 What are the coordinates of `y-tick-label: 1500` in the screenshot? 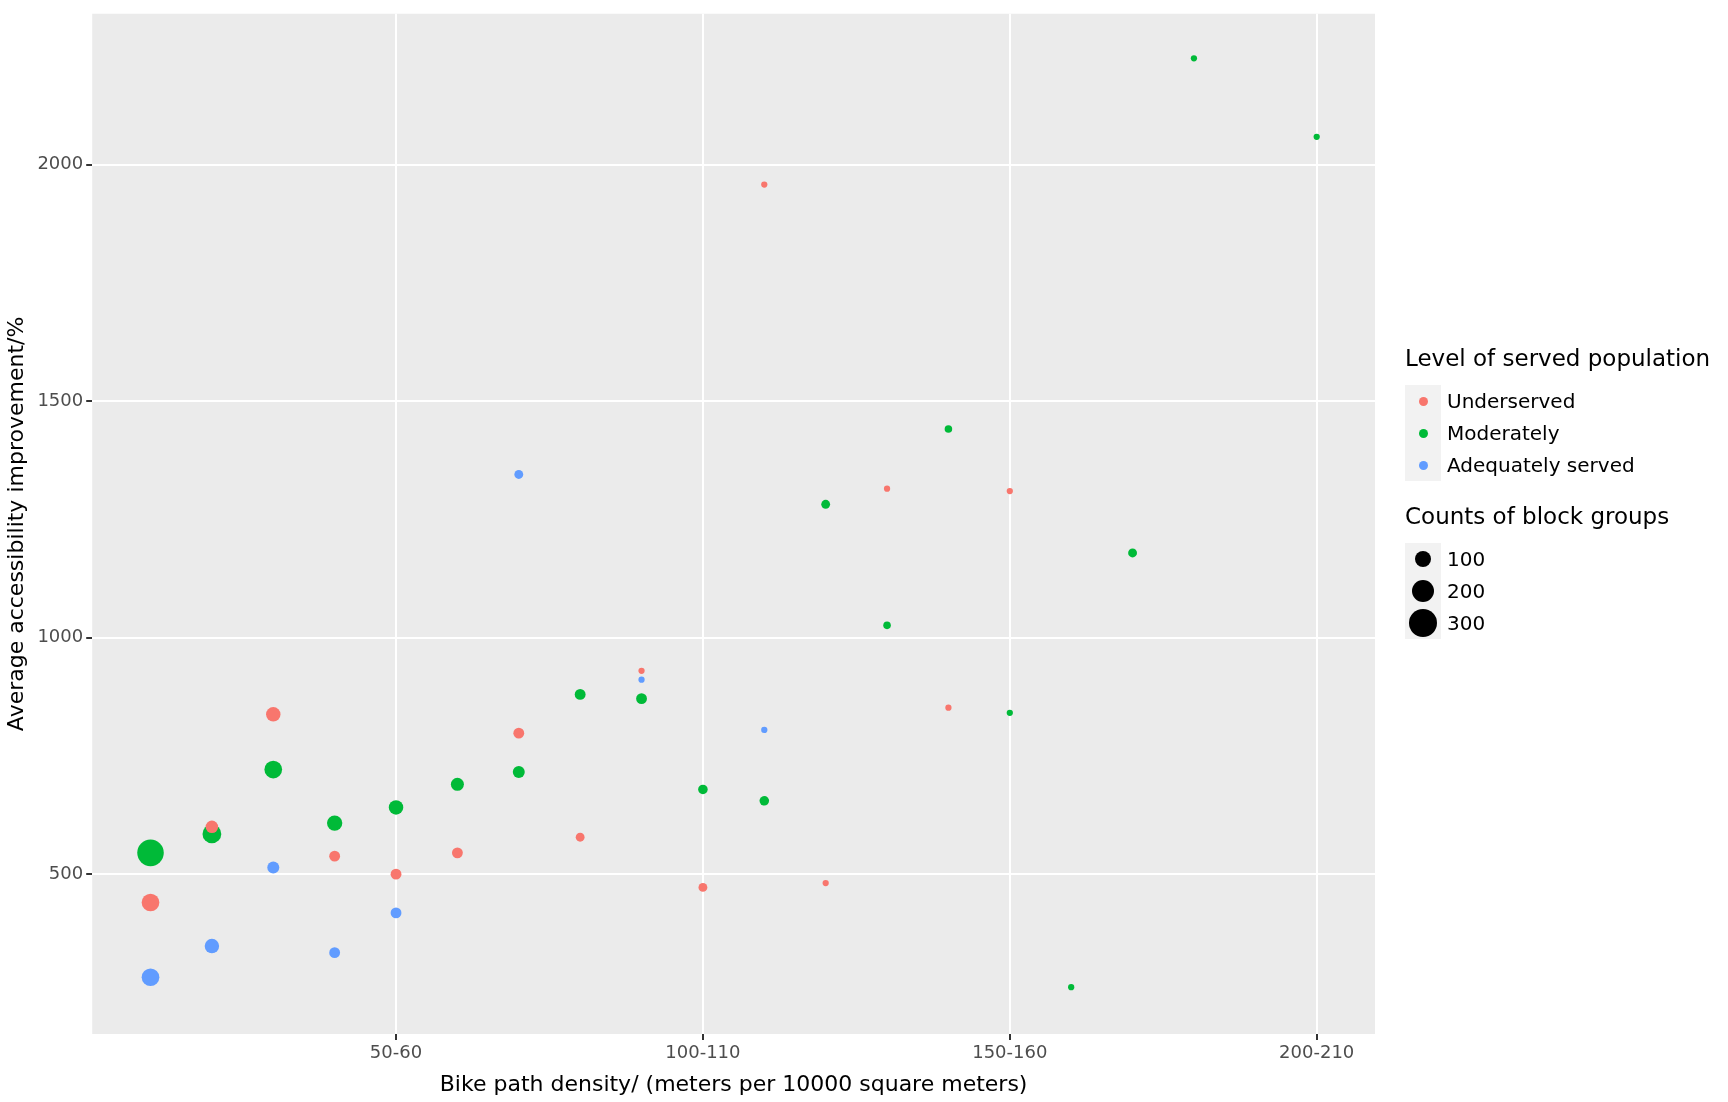 It's located at (60, 399).